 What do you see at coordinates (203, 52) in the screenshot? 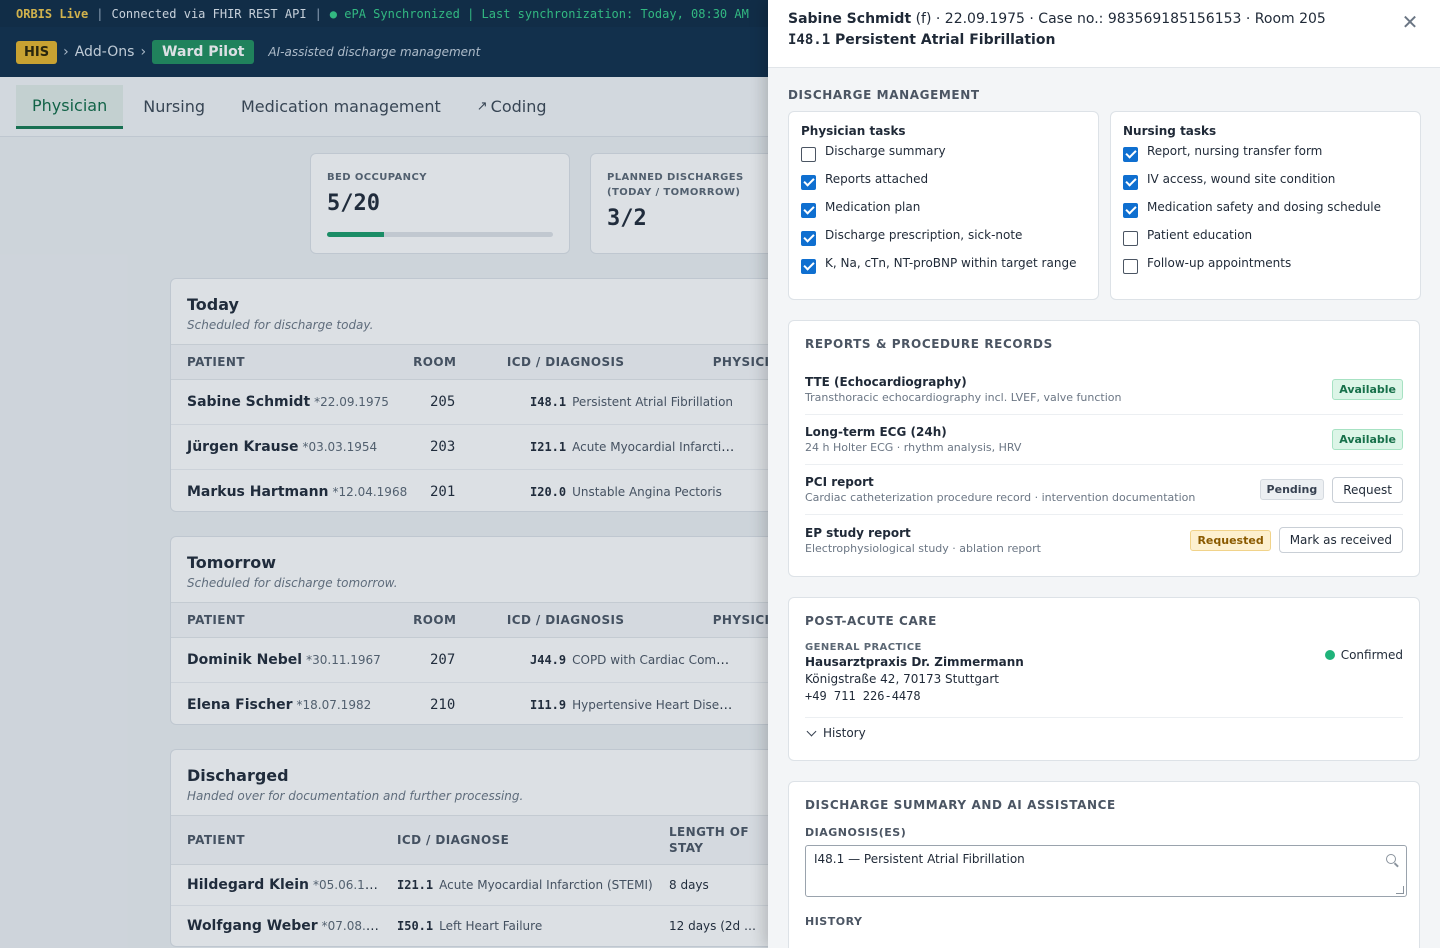
I see `app-badge: Ward Pilot` at bounding box center [203, 52].